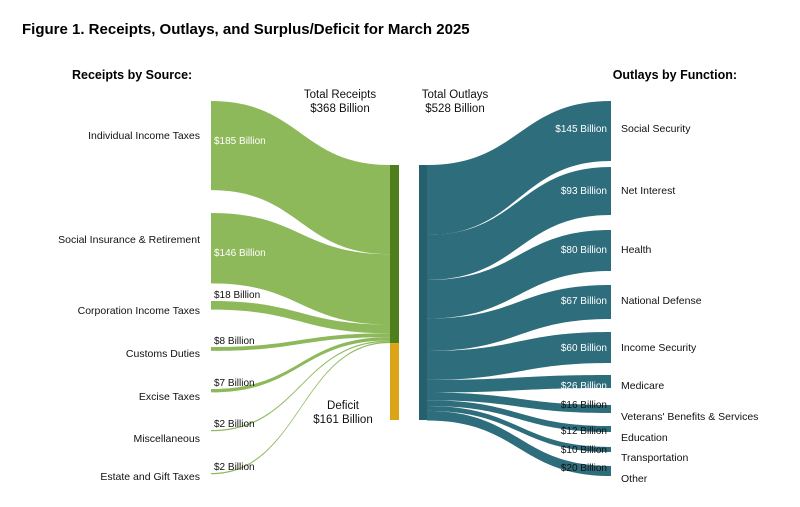 Image resolution: width=800 pixels, height=507 pixels. What do you see at coordinates (342, 420) in the screenshot?
I see `deficit-value: $161 Billion` at bounding box center [342, 420].